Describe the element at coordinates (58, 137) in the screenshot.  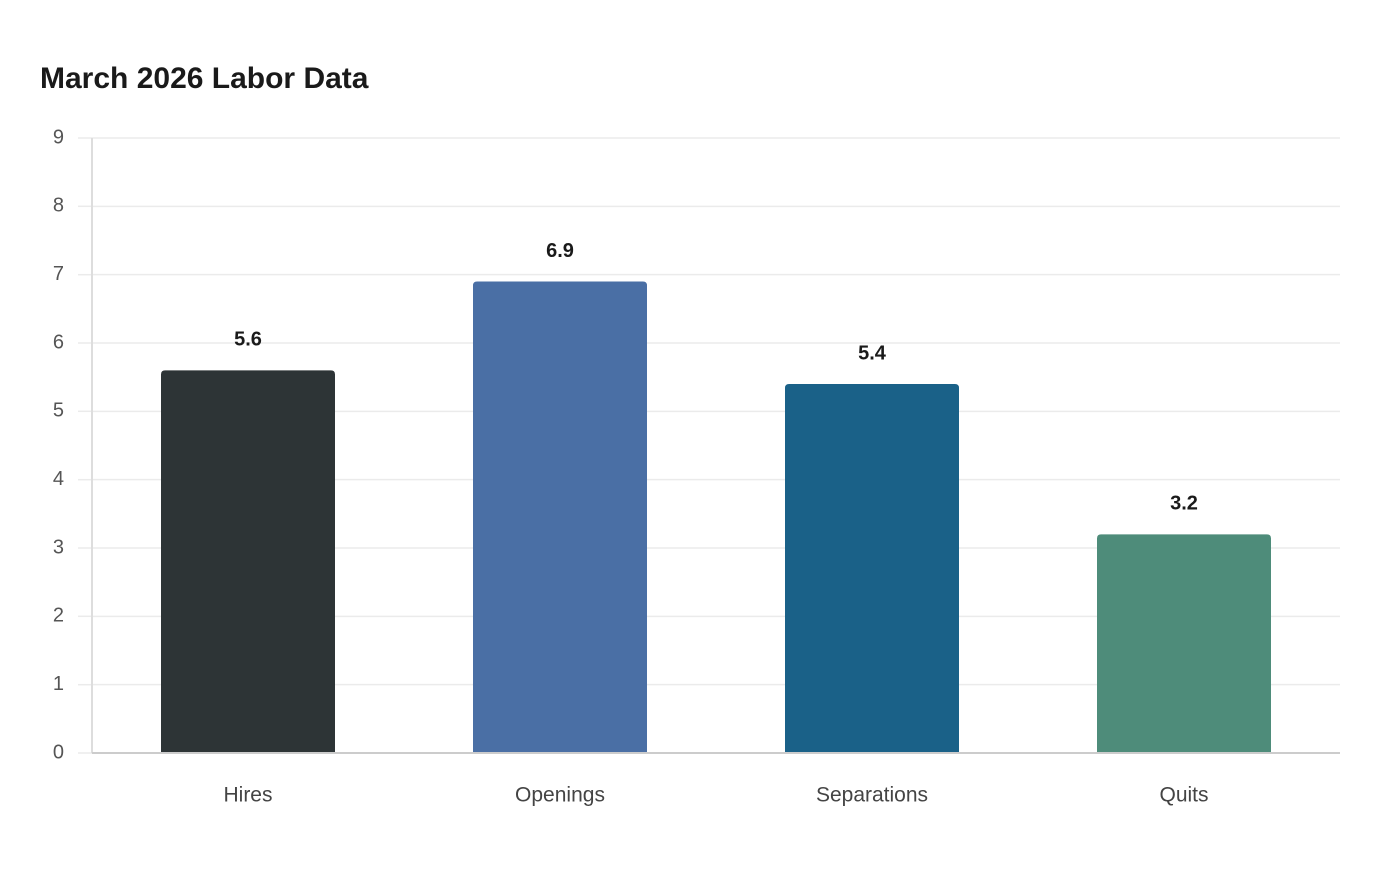
I see `y-tick-label: 9` at that location.